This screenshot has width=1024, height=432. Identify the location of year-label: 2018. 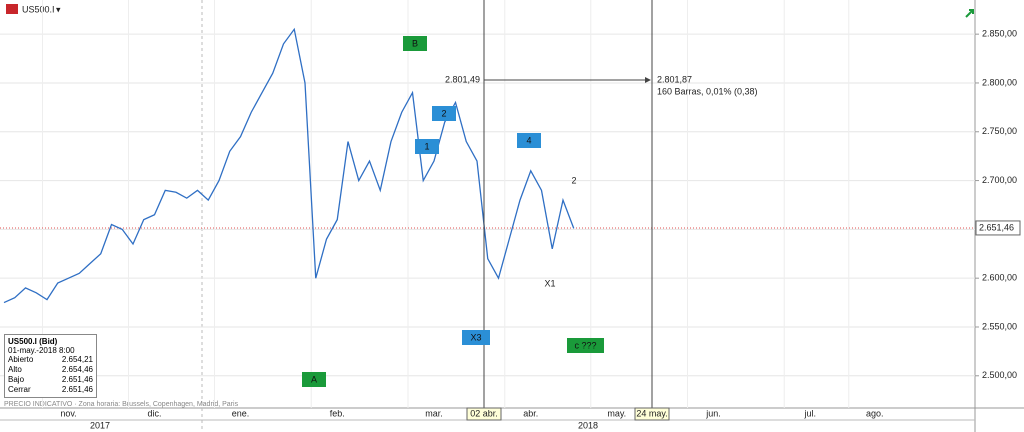
(588, 425).